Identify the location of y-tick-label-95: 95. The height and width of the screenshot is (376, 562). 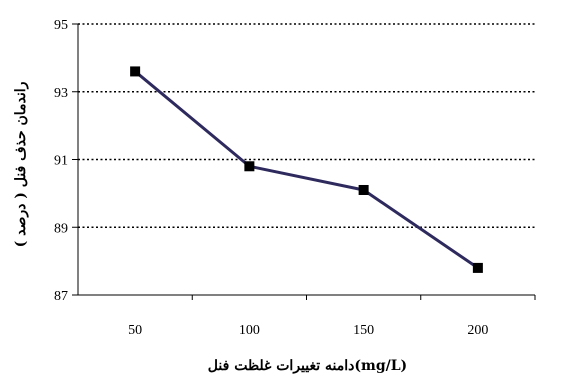
(61, 25).